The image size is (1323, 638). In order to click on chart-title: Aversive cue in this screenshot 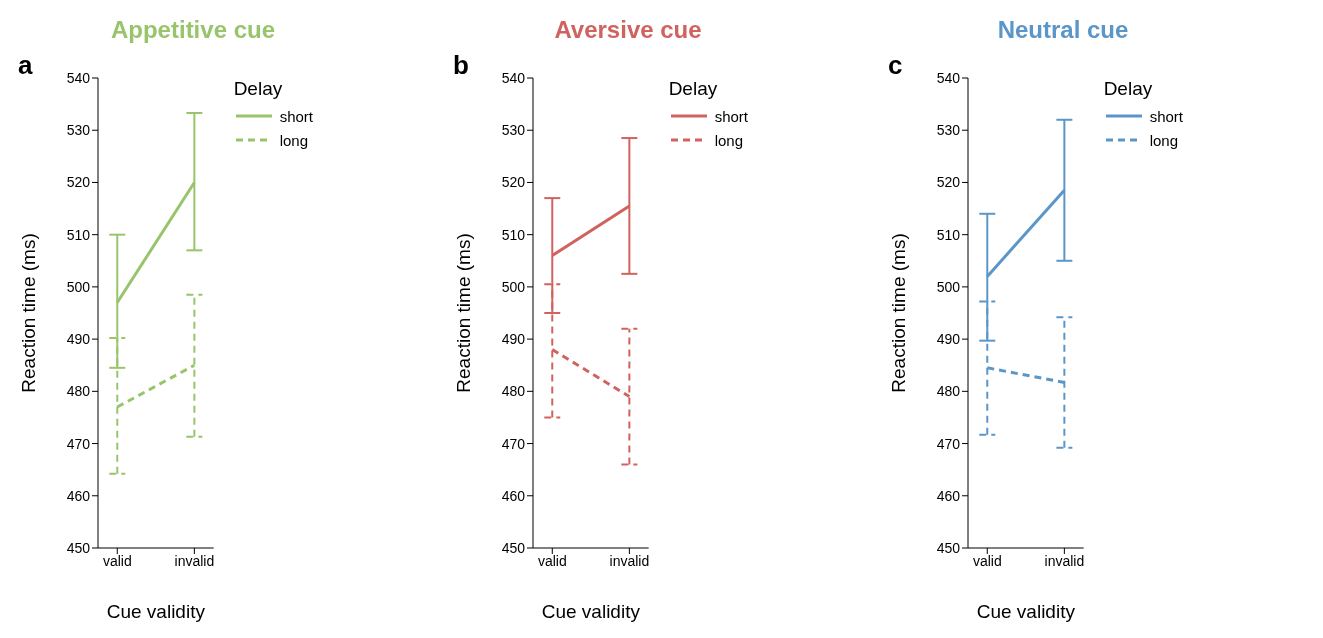, I will do `click(628, 30)`.